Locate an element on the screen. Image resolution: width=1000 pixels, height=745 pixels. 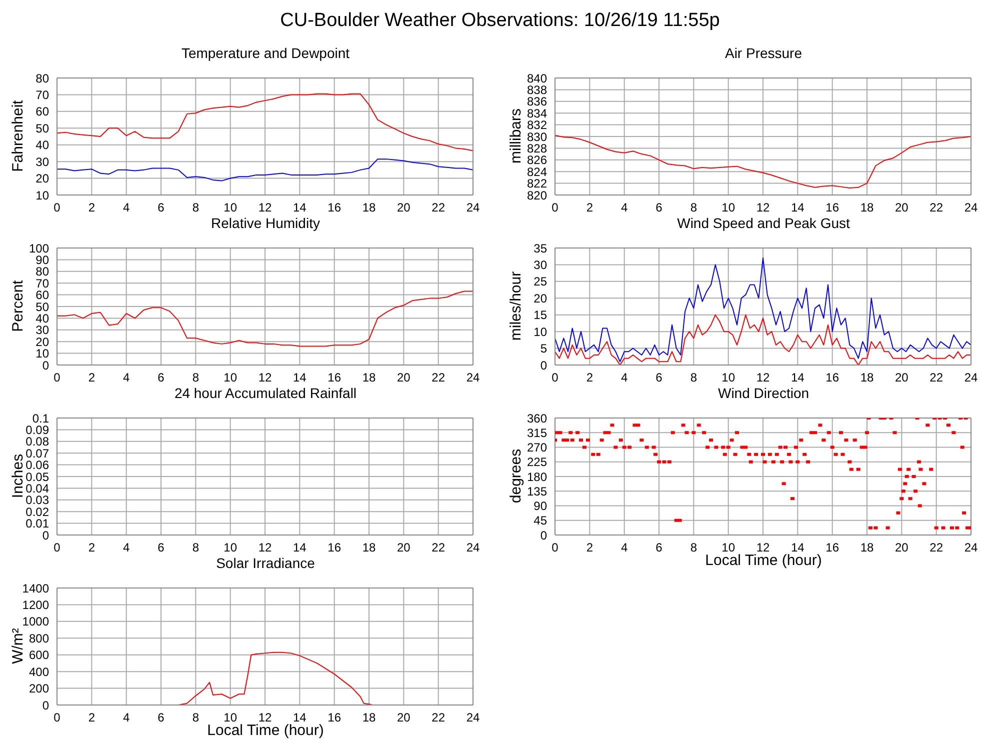
y-tick-label: 832 is located at coordinates (537, 125).